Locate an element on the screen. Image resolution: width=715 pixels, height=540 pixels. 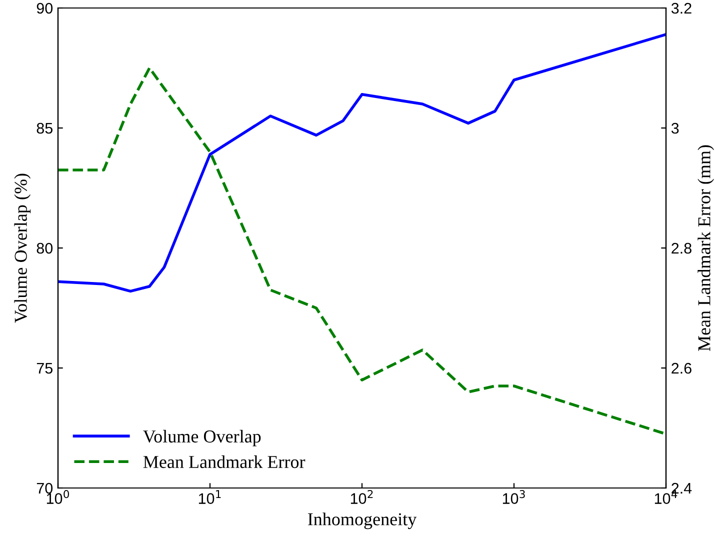
x-tick-label: 10$^{2}$ is located at coordinates (361, 497).